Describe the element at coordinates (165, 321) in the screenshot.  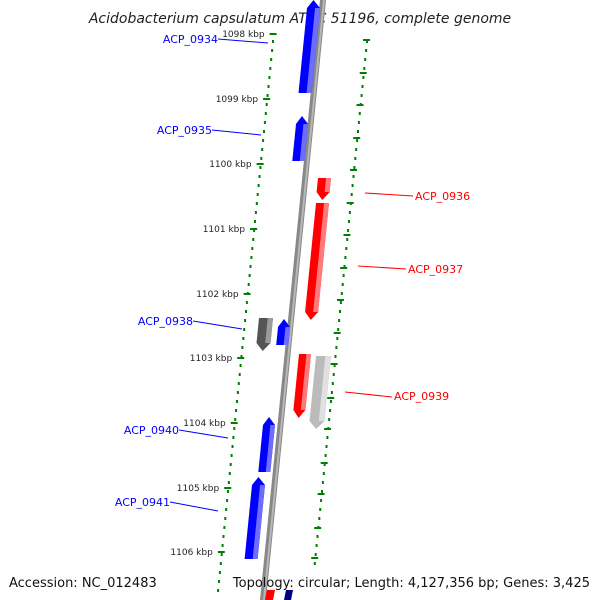
I see `gene-label: ACP_0938` at that location.